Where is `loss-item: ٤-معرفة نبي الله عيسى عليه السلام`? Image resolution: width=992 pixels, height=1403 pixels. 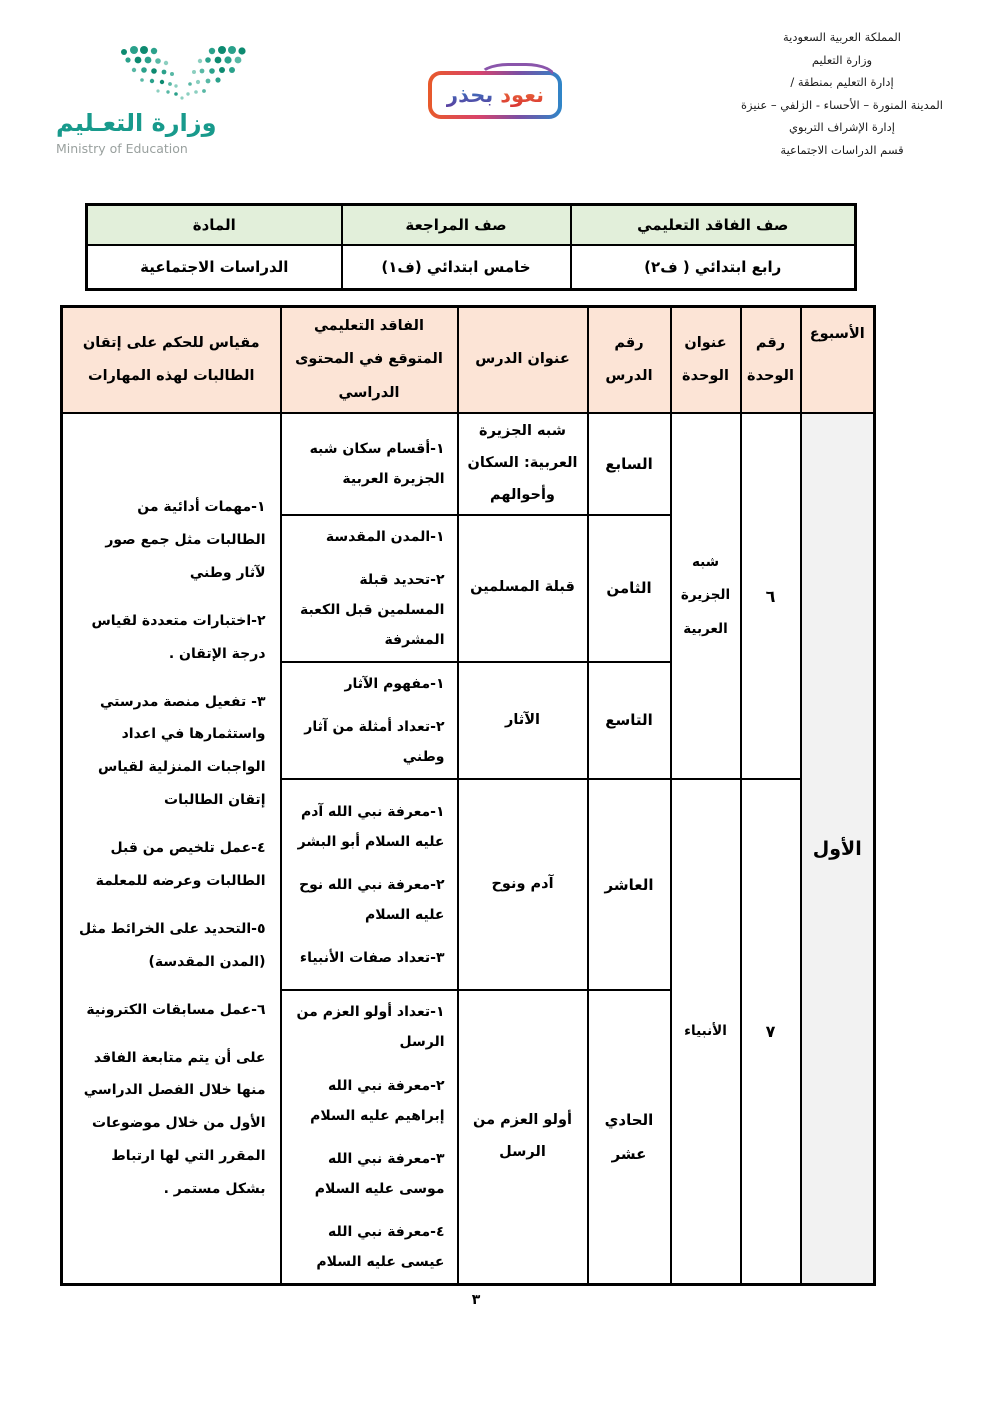 loss-item: ٤-معرفة نبي الله عيسى عليه السلام is located at coordinates (380, 1247).